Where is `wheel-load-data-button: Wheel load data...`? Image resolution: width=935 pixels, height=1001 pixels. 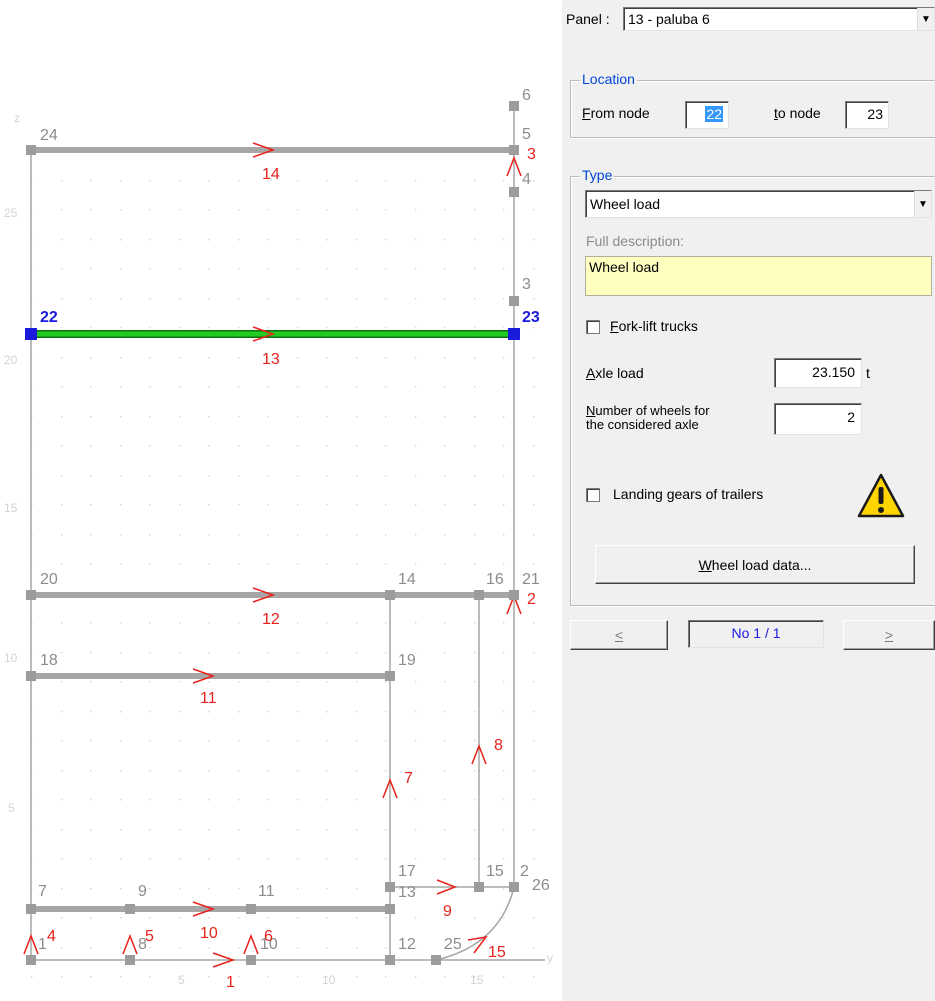 wheel-load-data-button: Wheel load data... is located at coordinates (755, 564).